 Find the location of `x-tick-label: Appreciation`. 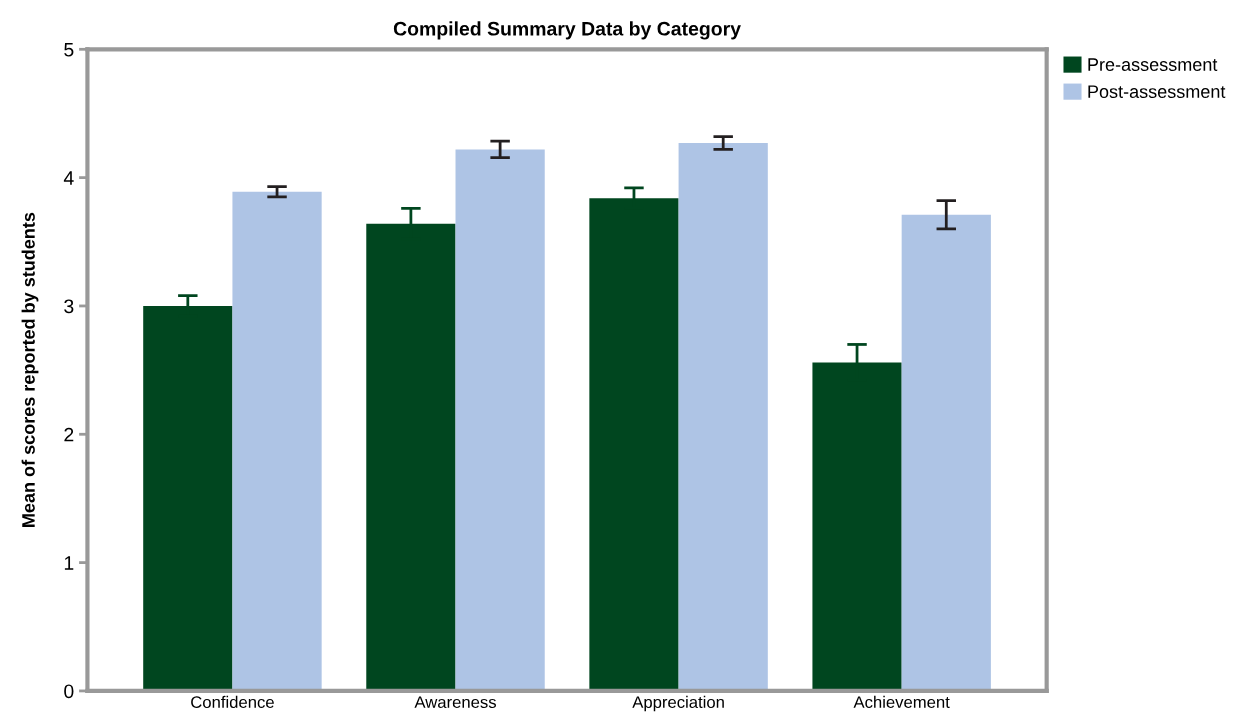

x-tick-label: Appreciation is located at coordinates (678, 703).